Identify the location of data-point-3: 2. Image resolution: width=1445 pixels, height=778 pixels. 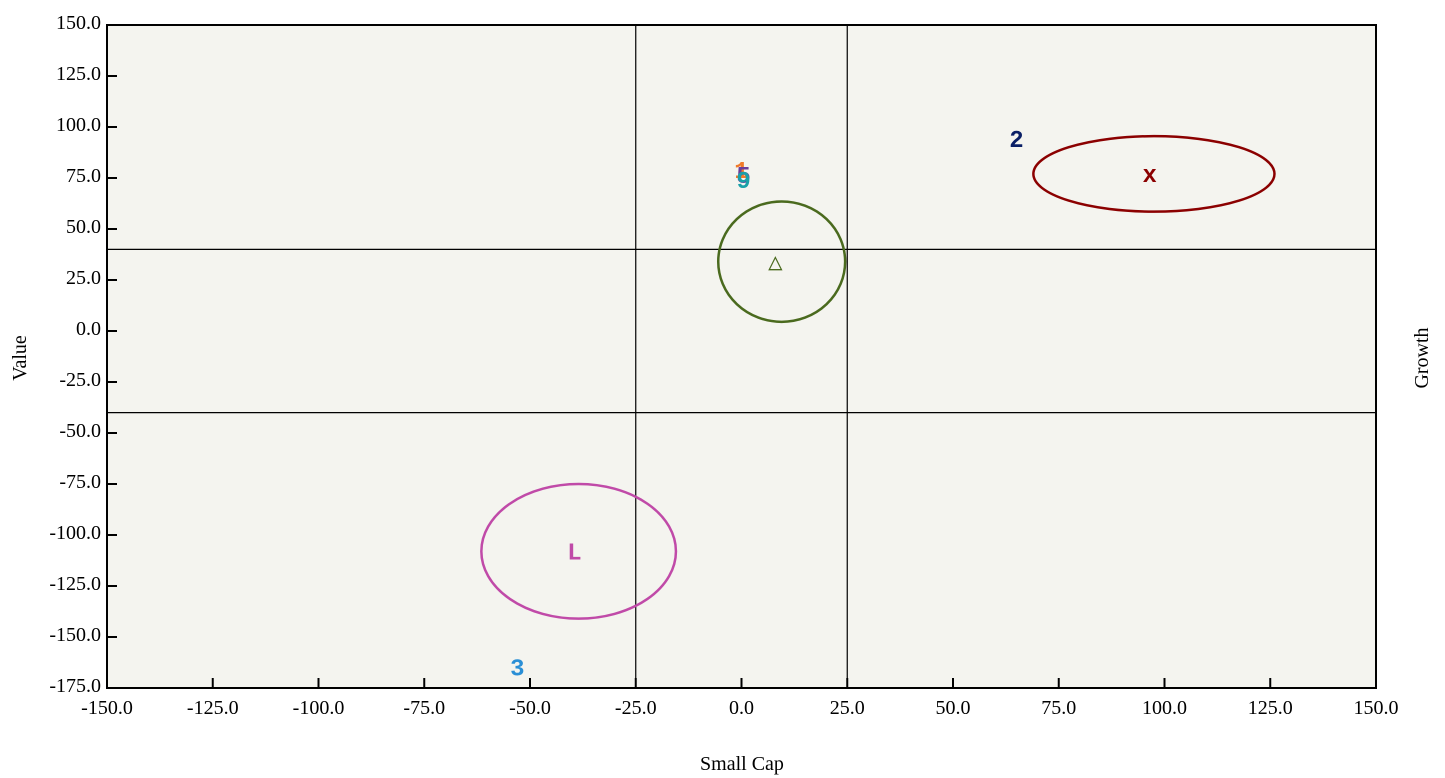
(1016, 141).